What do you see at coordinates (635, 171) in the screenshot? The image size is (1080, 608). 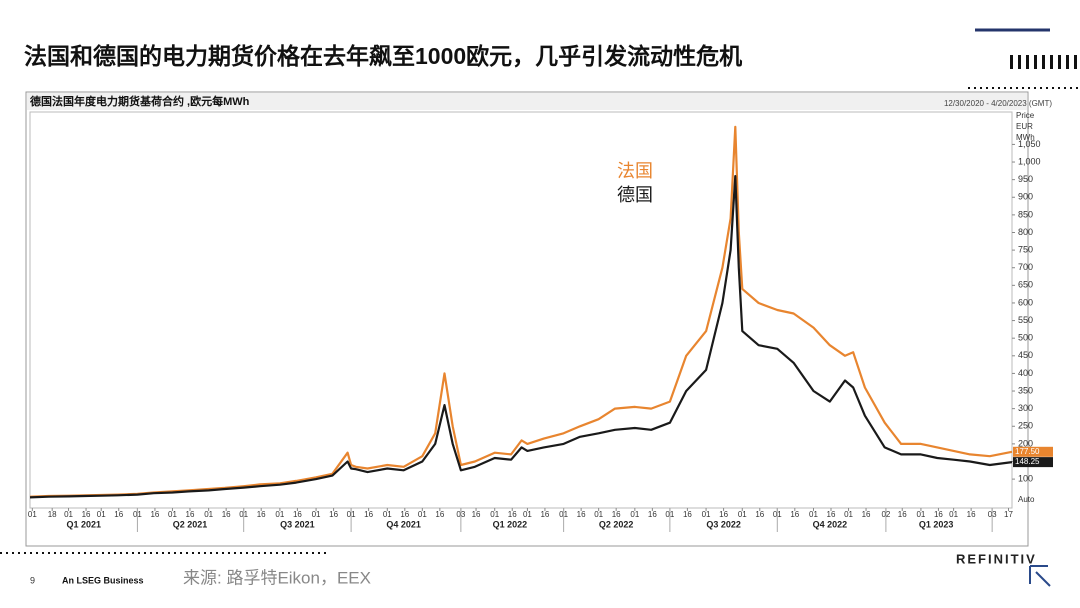 I see `legend-label: 法国` at bounding box center [635, 171].